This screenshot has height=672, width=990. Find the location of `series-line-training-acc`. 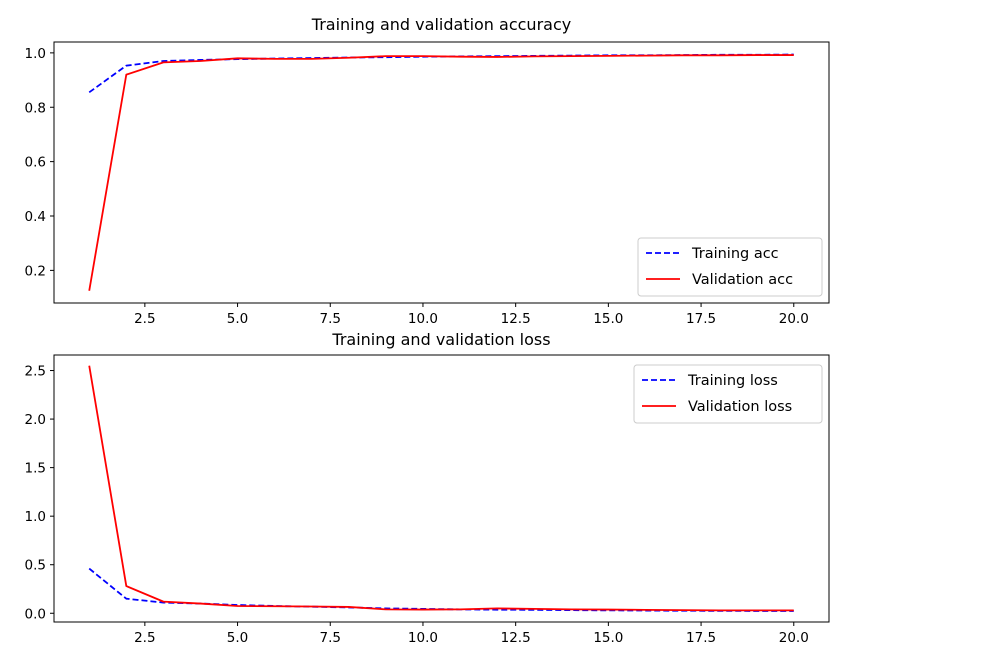

series-line-training-acc is located at coordinates (441, 73).